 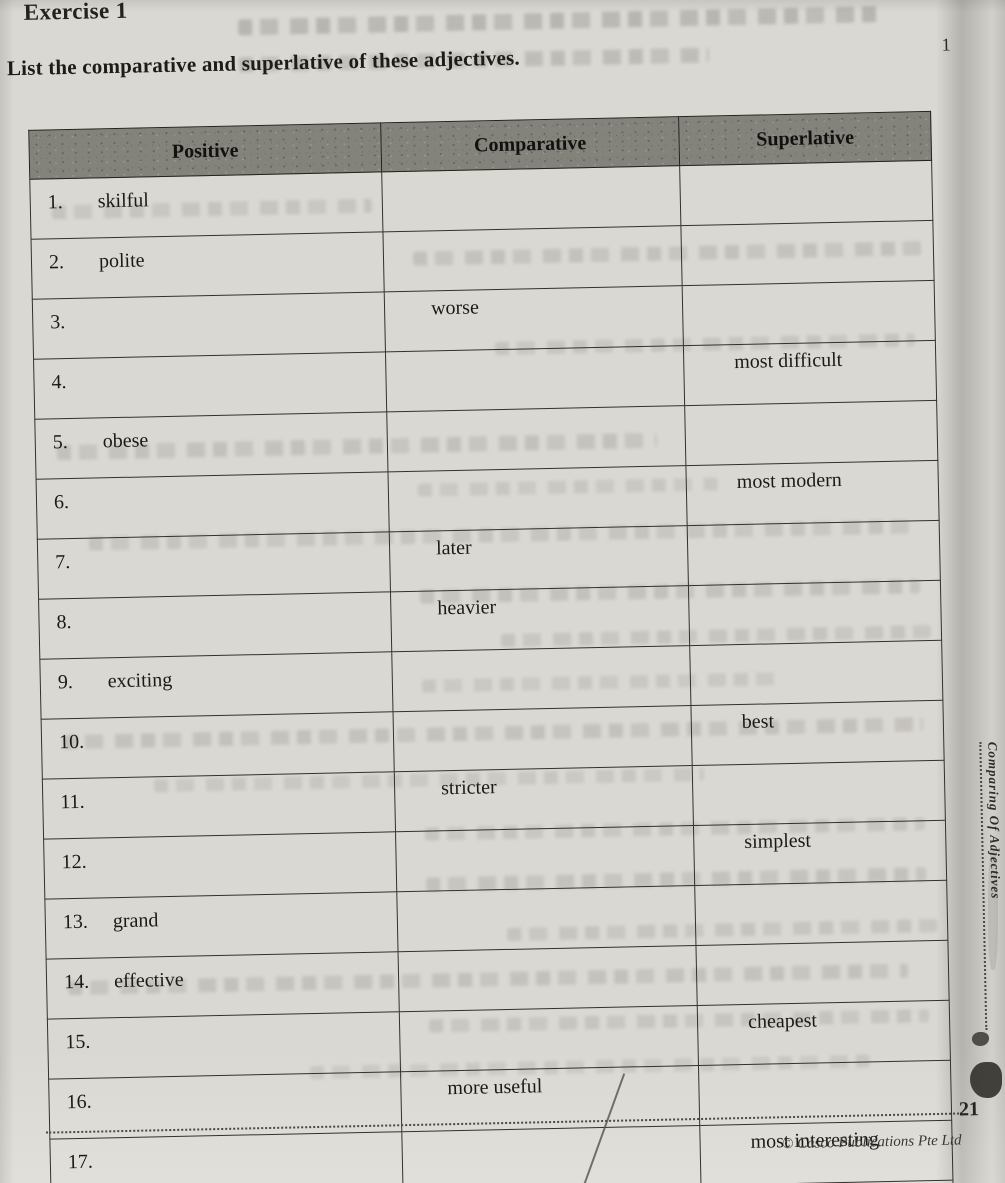 I want to click on cell-positive: 10., so click(x=218, y=745).